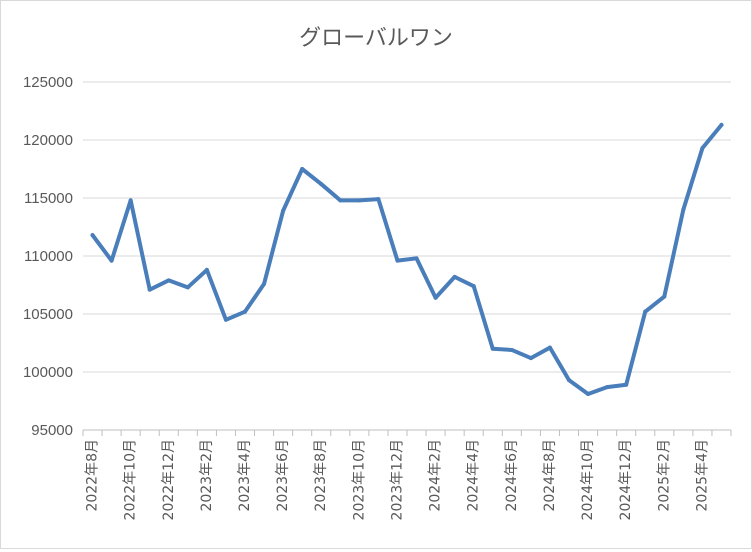 The image size is (752, 552). Describe the element at coordinates (131, 479) in the screenshot. I see `x-tick-label: 2022年10月` at that location.